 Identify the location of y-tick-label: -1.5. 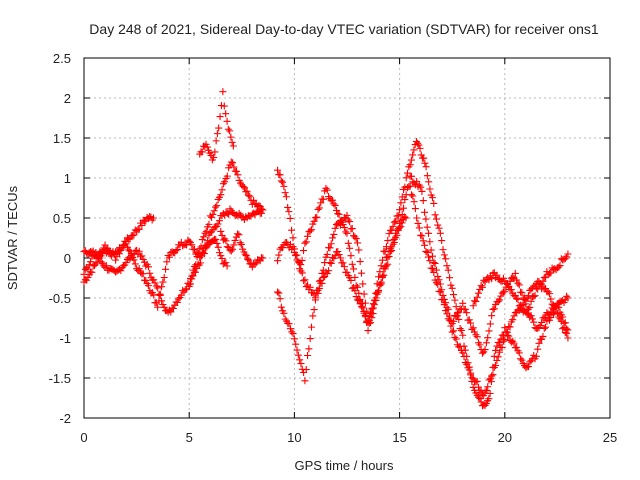
(60, 378).